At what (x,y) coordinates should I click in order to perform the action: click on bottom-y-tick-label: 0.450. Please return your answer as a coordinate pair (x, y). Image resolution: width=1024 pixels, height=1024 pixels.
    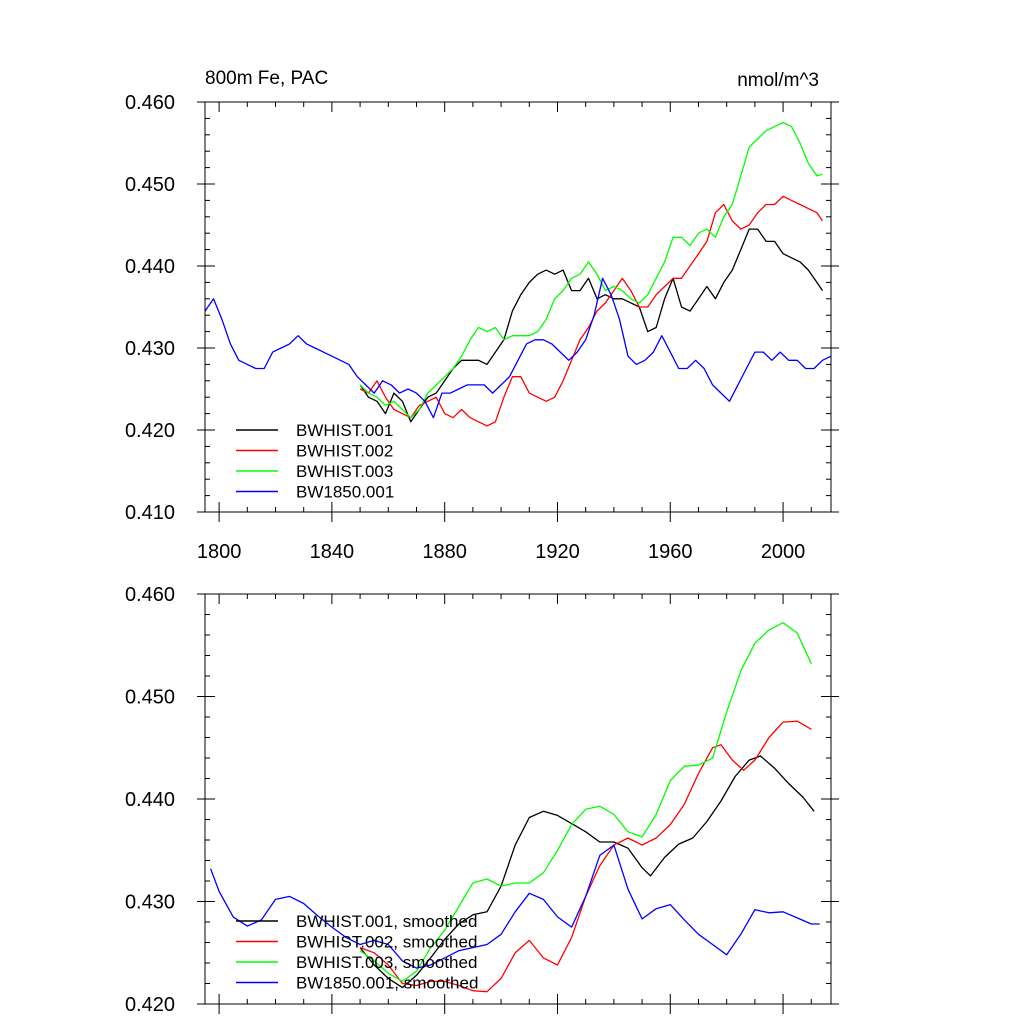
    Looking at the image, I should click on (150, 698).